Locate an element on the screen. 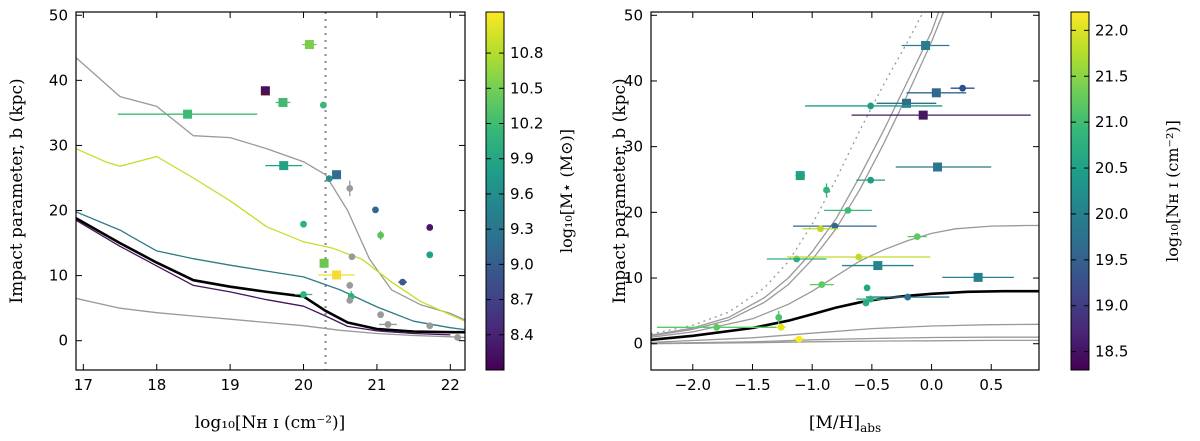  curve-lower-grey is located at coordinates (270, 318).